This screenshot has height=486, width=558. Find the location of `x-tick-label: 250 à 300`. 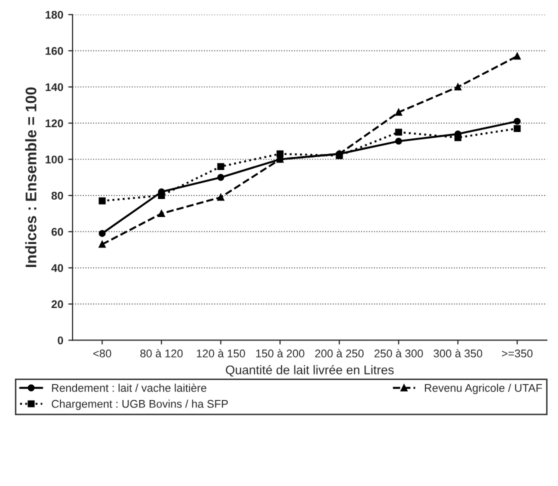

x-tick-label: 250 à 300 is located at coordinates (398, 353).